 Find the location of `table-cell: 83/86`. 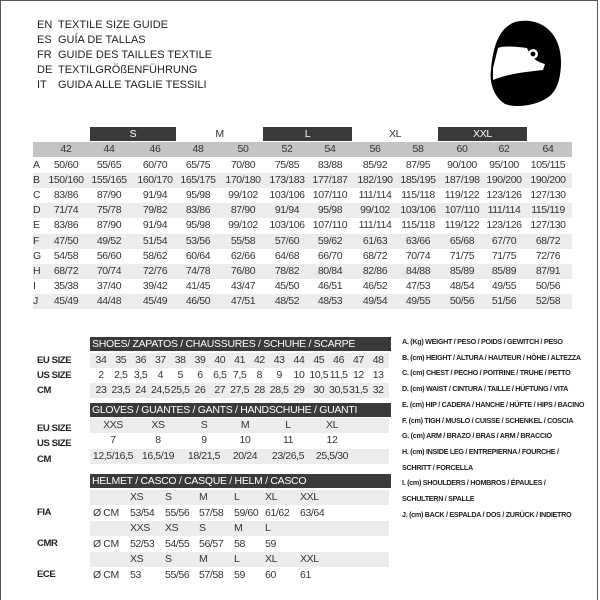

table-cell: 83/86 is located at coordinates (66, 195).